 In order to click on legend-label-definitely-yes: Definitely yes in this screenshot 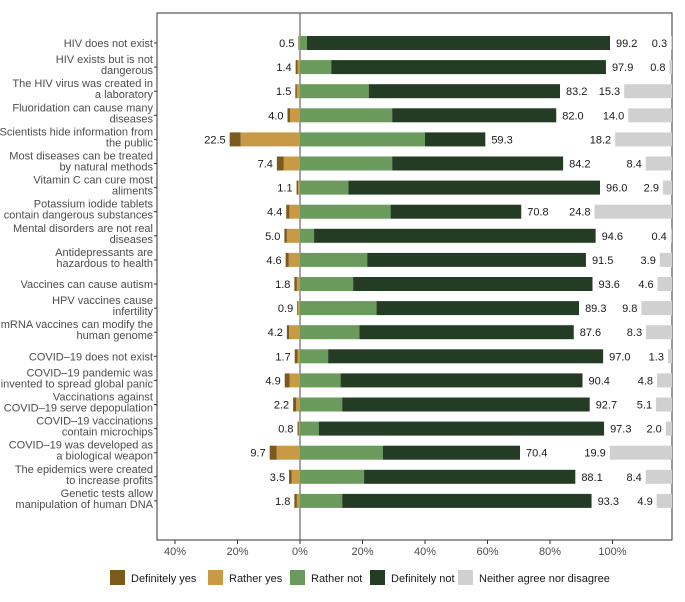, I will do `click(164, 579)`.